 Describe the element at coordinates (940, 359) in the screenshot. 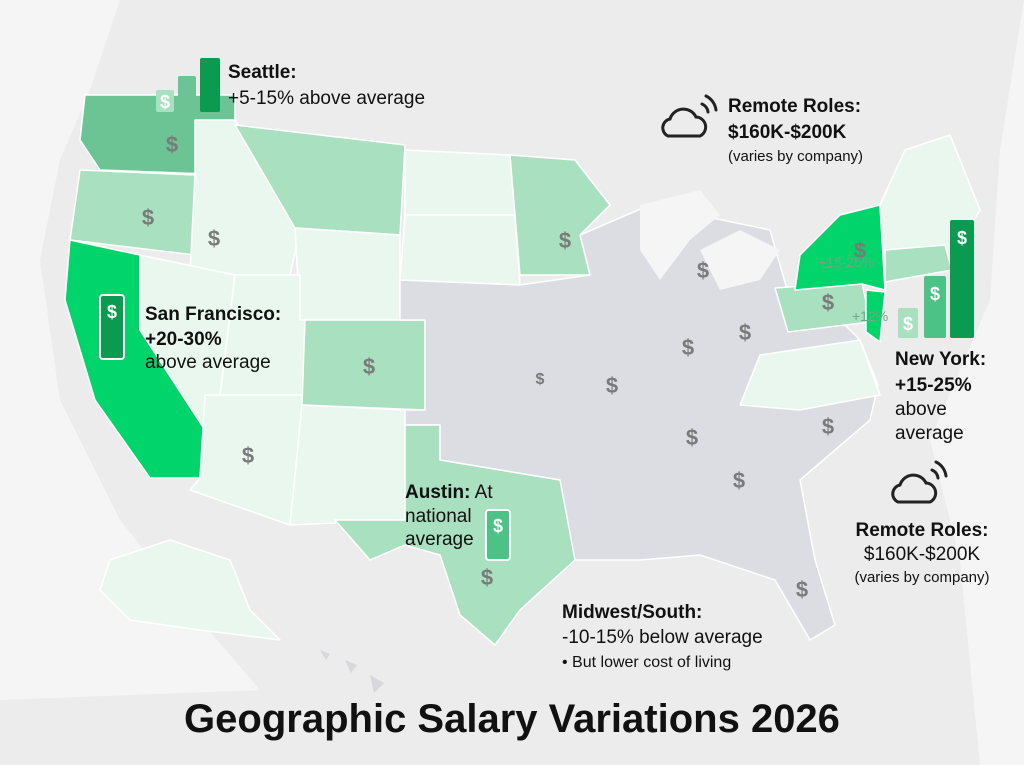

I see `label: New York:` at that location.